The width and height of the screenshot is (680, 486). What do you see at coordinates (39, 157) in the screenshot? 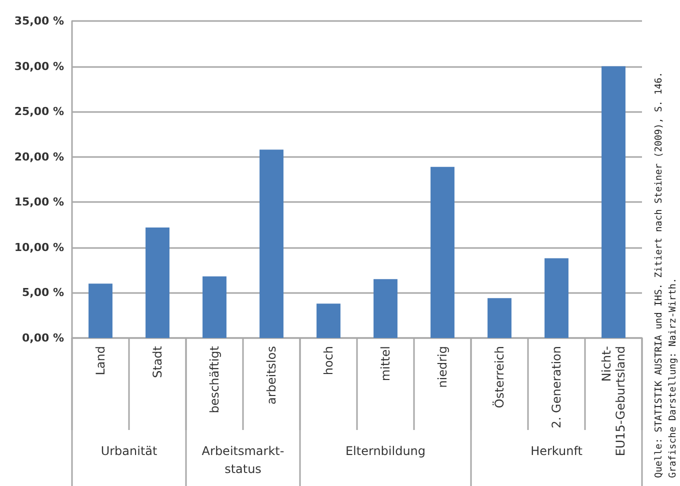
I see `y-tick-label: 20,00 %` at bounding box center [39, 157].